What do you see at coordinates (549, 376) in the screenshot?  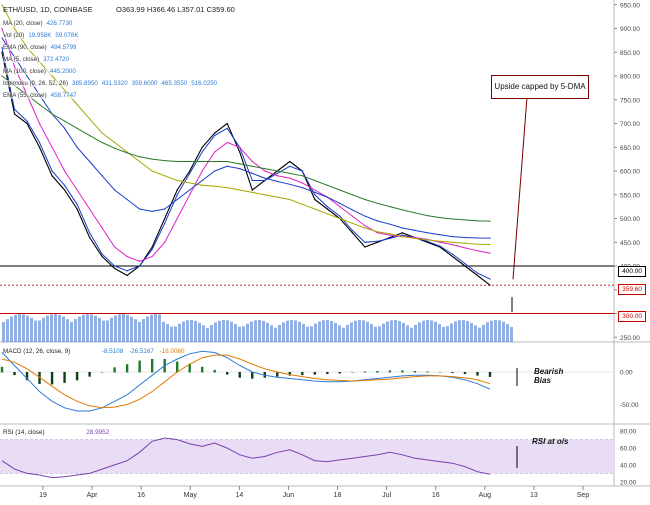 I see `macd-annotation: Bearish Bias` at bounding box center [549, 376].